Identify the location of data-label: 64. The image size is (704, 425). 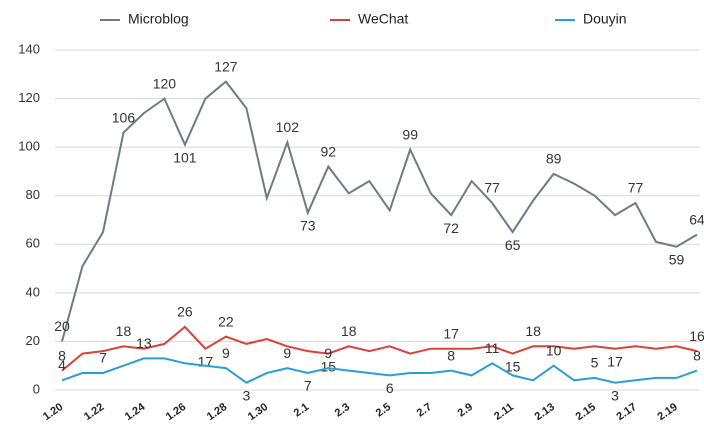
(696, 219).